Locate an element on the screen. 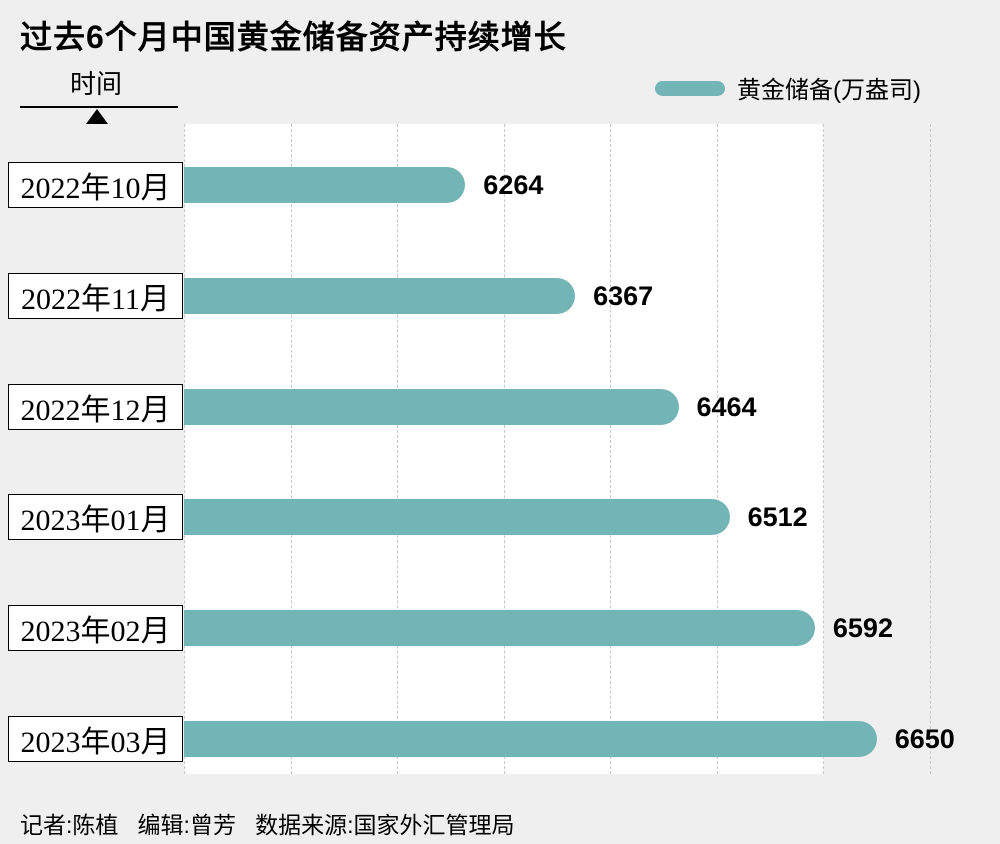 The width and height of the screenshot is (1000, 844). axis-line is located at coordinates (99, 107).